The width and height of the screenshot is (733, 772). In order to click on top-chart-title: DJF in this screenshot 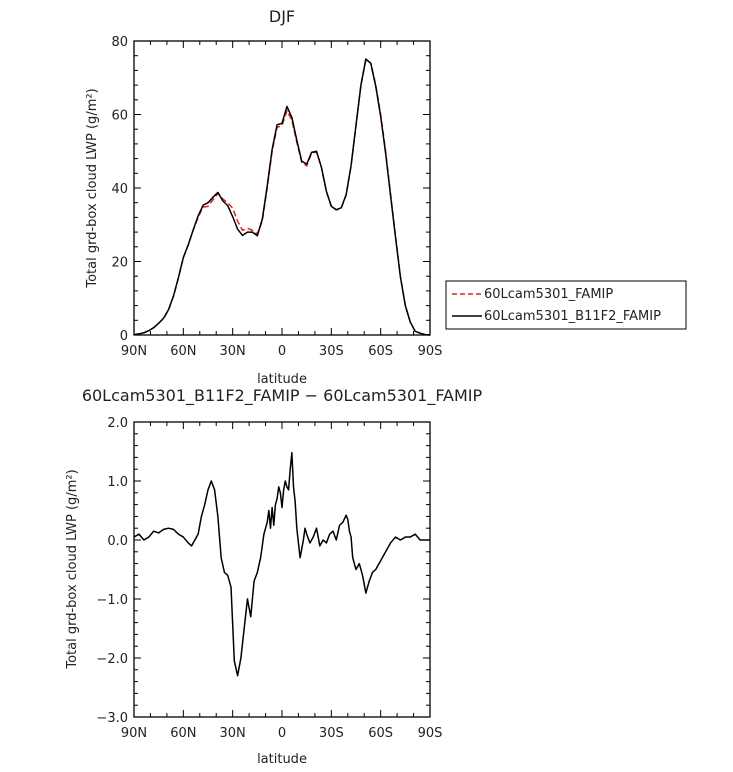, I will do `click(282, 16)`.